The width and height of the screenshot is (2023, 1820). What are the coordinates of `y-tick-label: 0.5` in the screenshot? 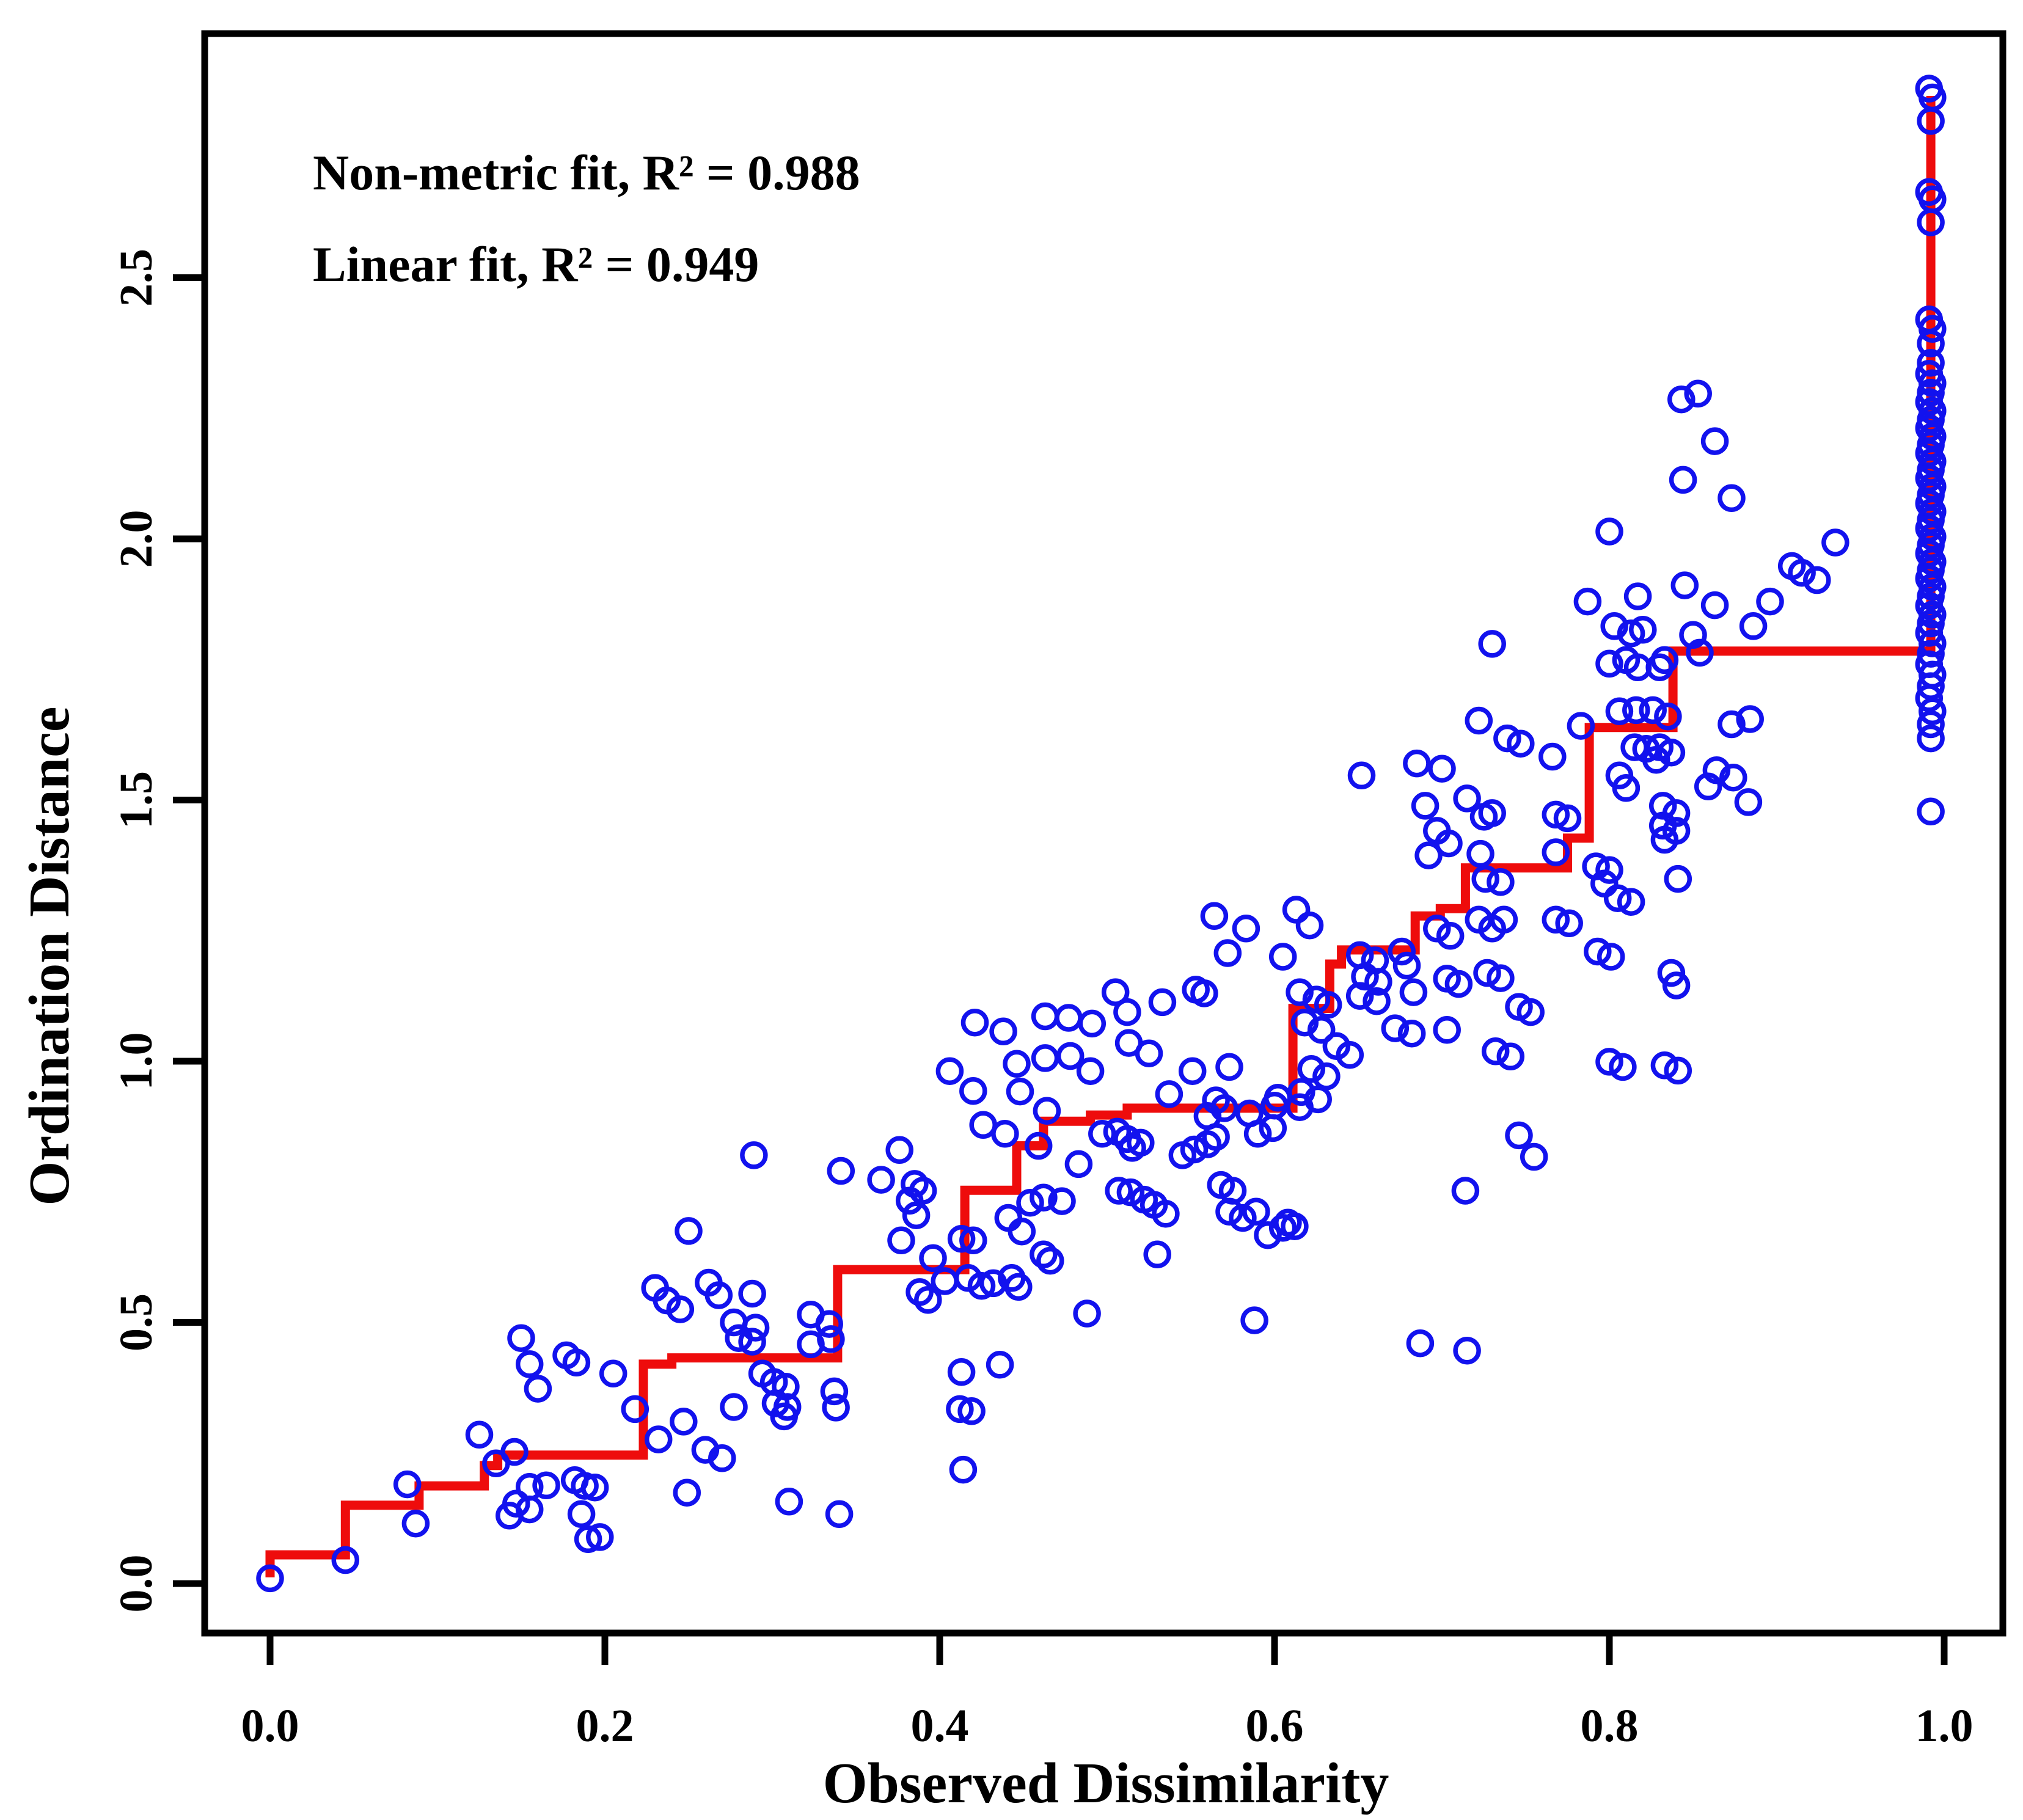 It's located at (136, 1322).